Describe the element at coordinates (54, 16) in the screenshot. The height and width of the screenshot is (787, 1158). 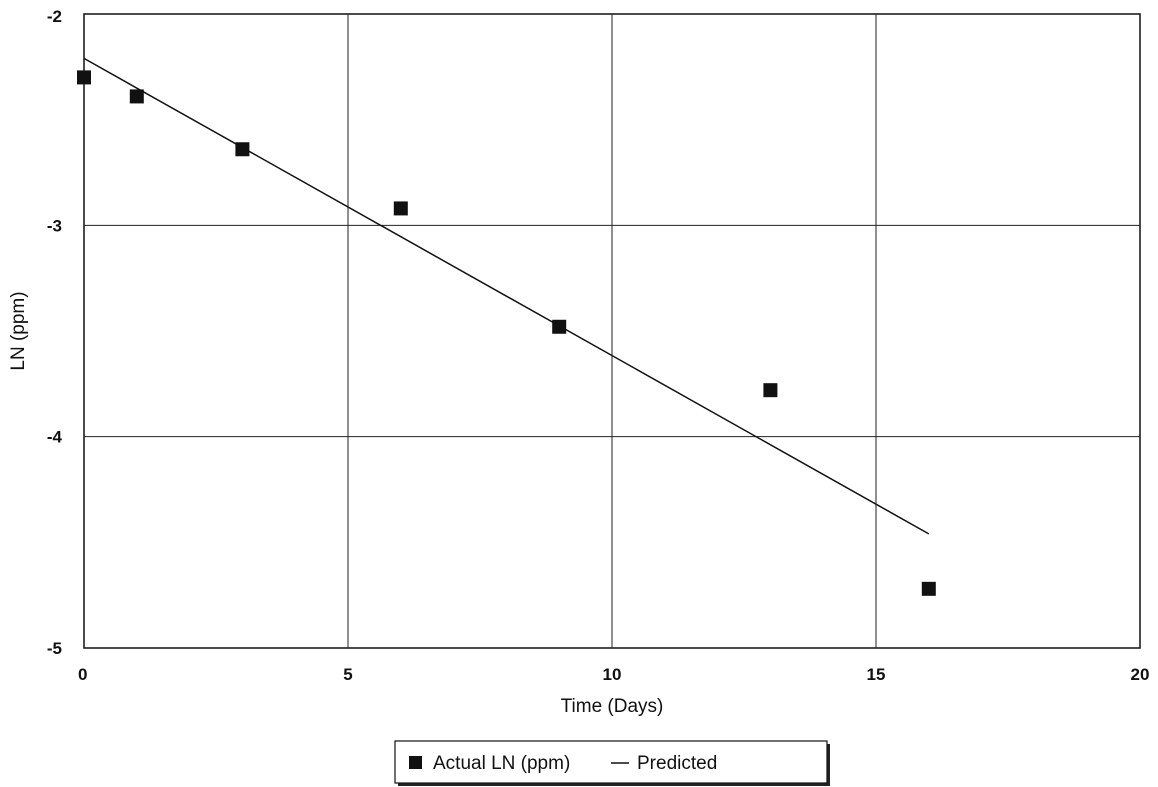
I see `y-tick-label: -2` at that location.